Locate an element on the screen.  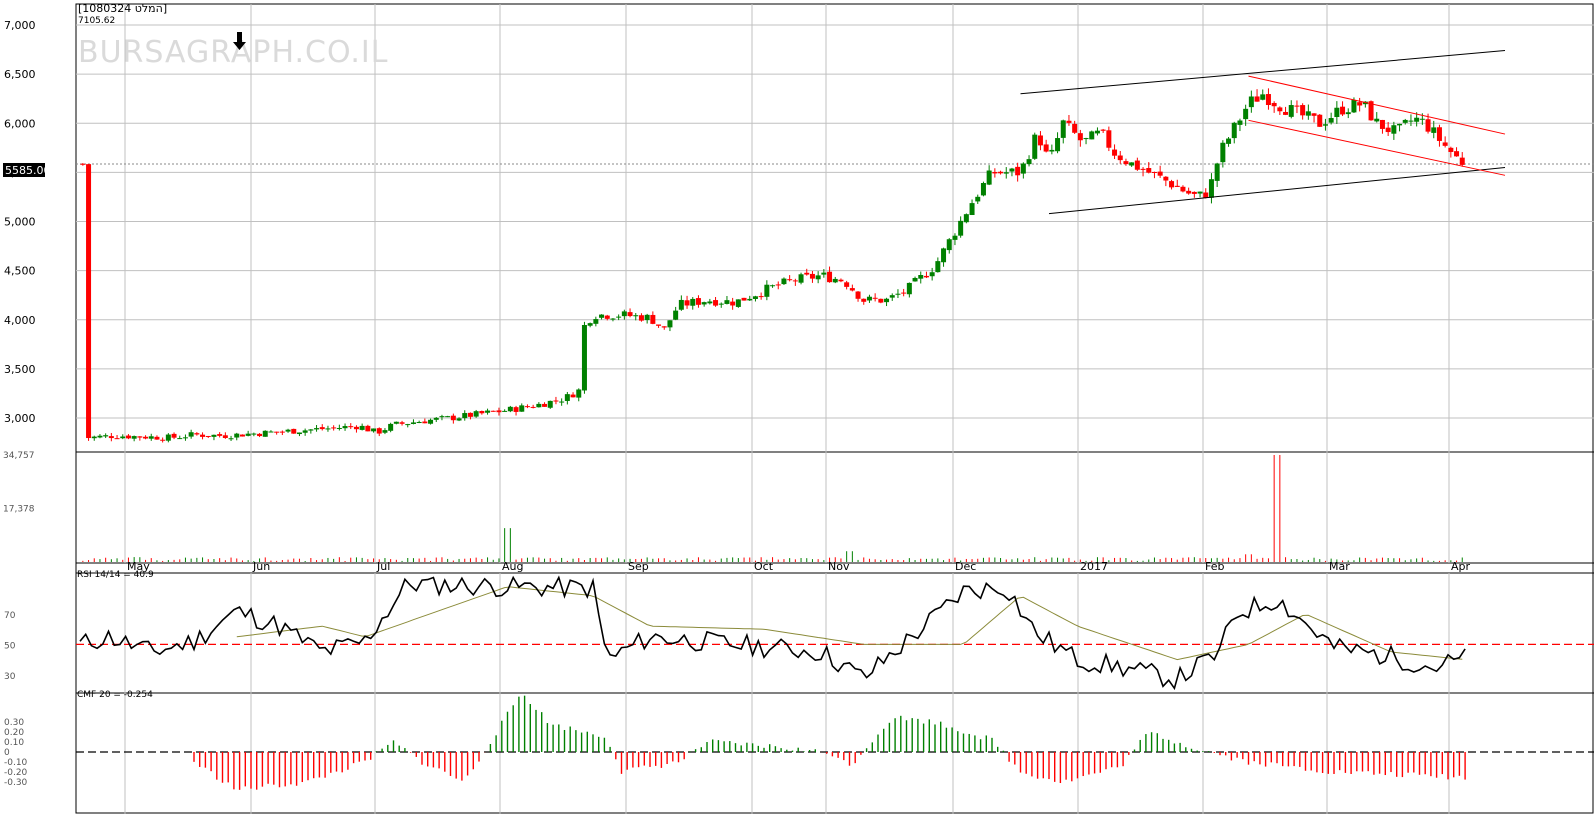
cmf-tick-label: 0.20 is located at coordinates (14, 733).